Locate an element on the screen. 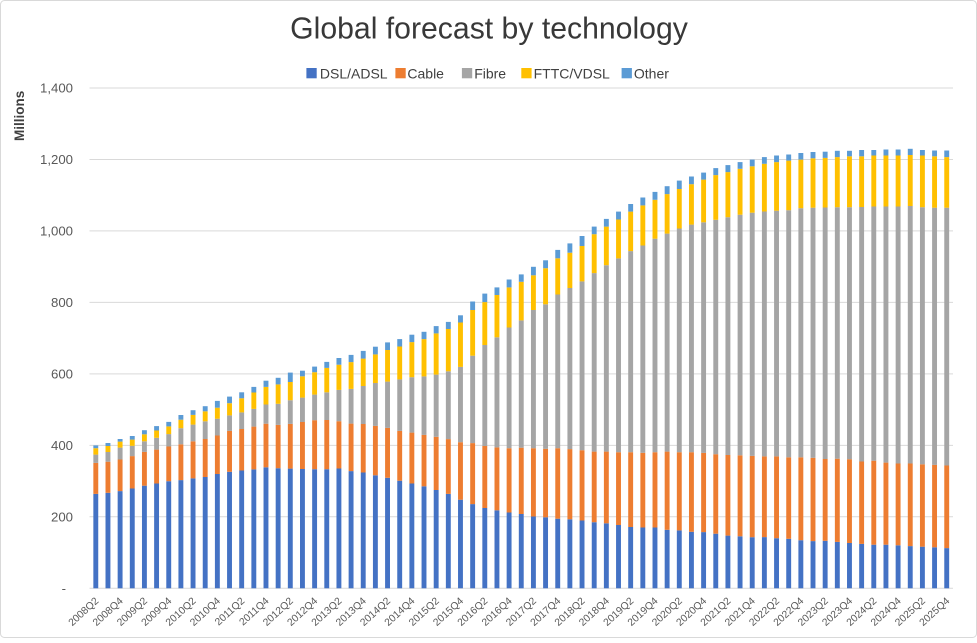 The image size is (977, 643). svg-text: 200 is located at coordinates (62, 516).